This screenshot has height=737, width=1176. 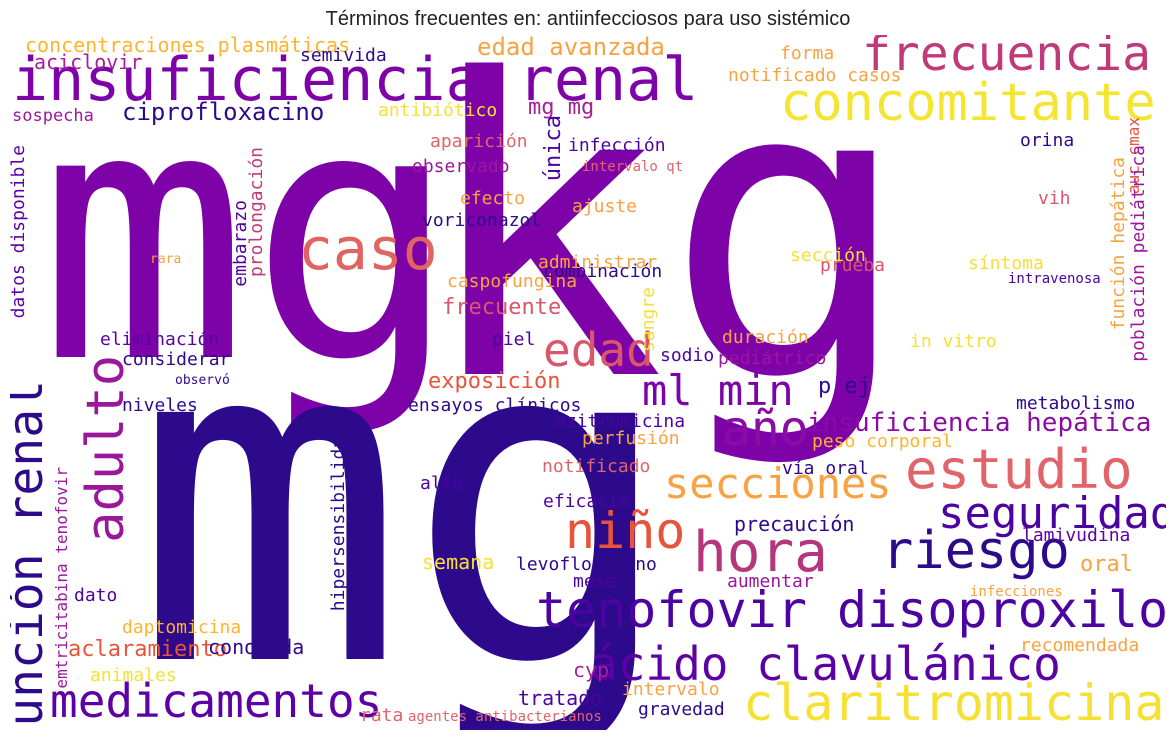 What do you see at coordinates (382, 715) in the screenshot?
I see `word-rata: rata` at bounding box center [382, 715].